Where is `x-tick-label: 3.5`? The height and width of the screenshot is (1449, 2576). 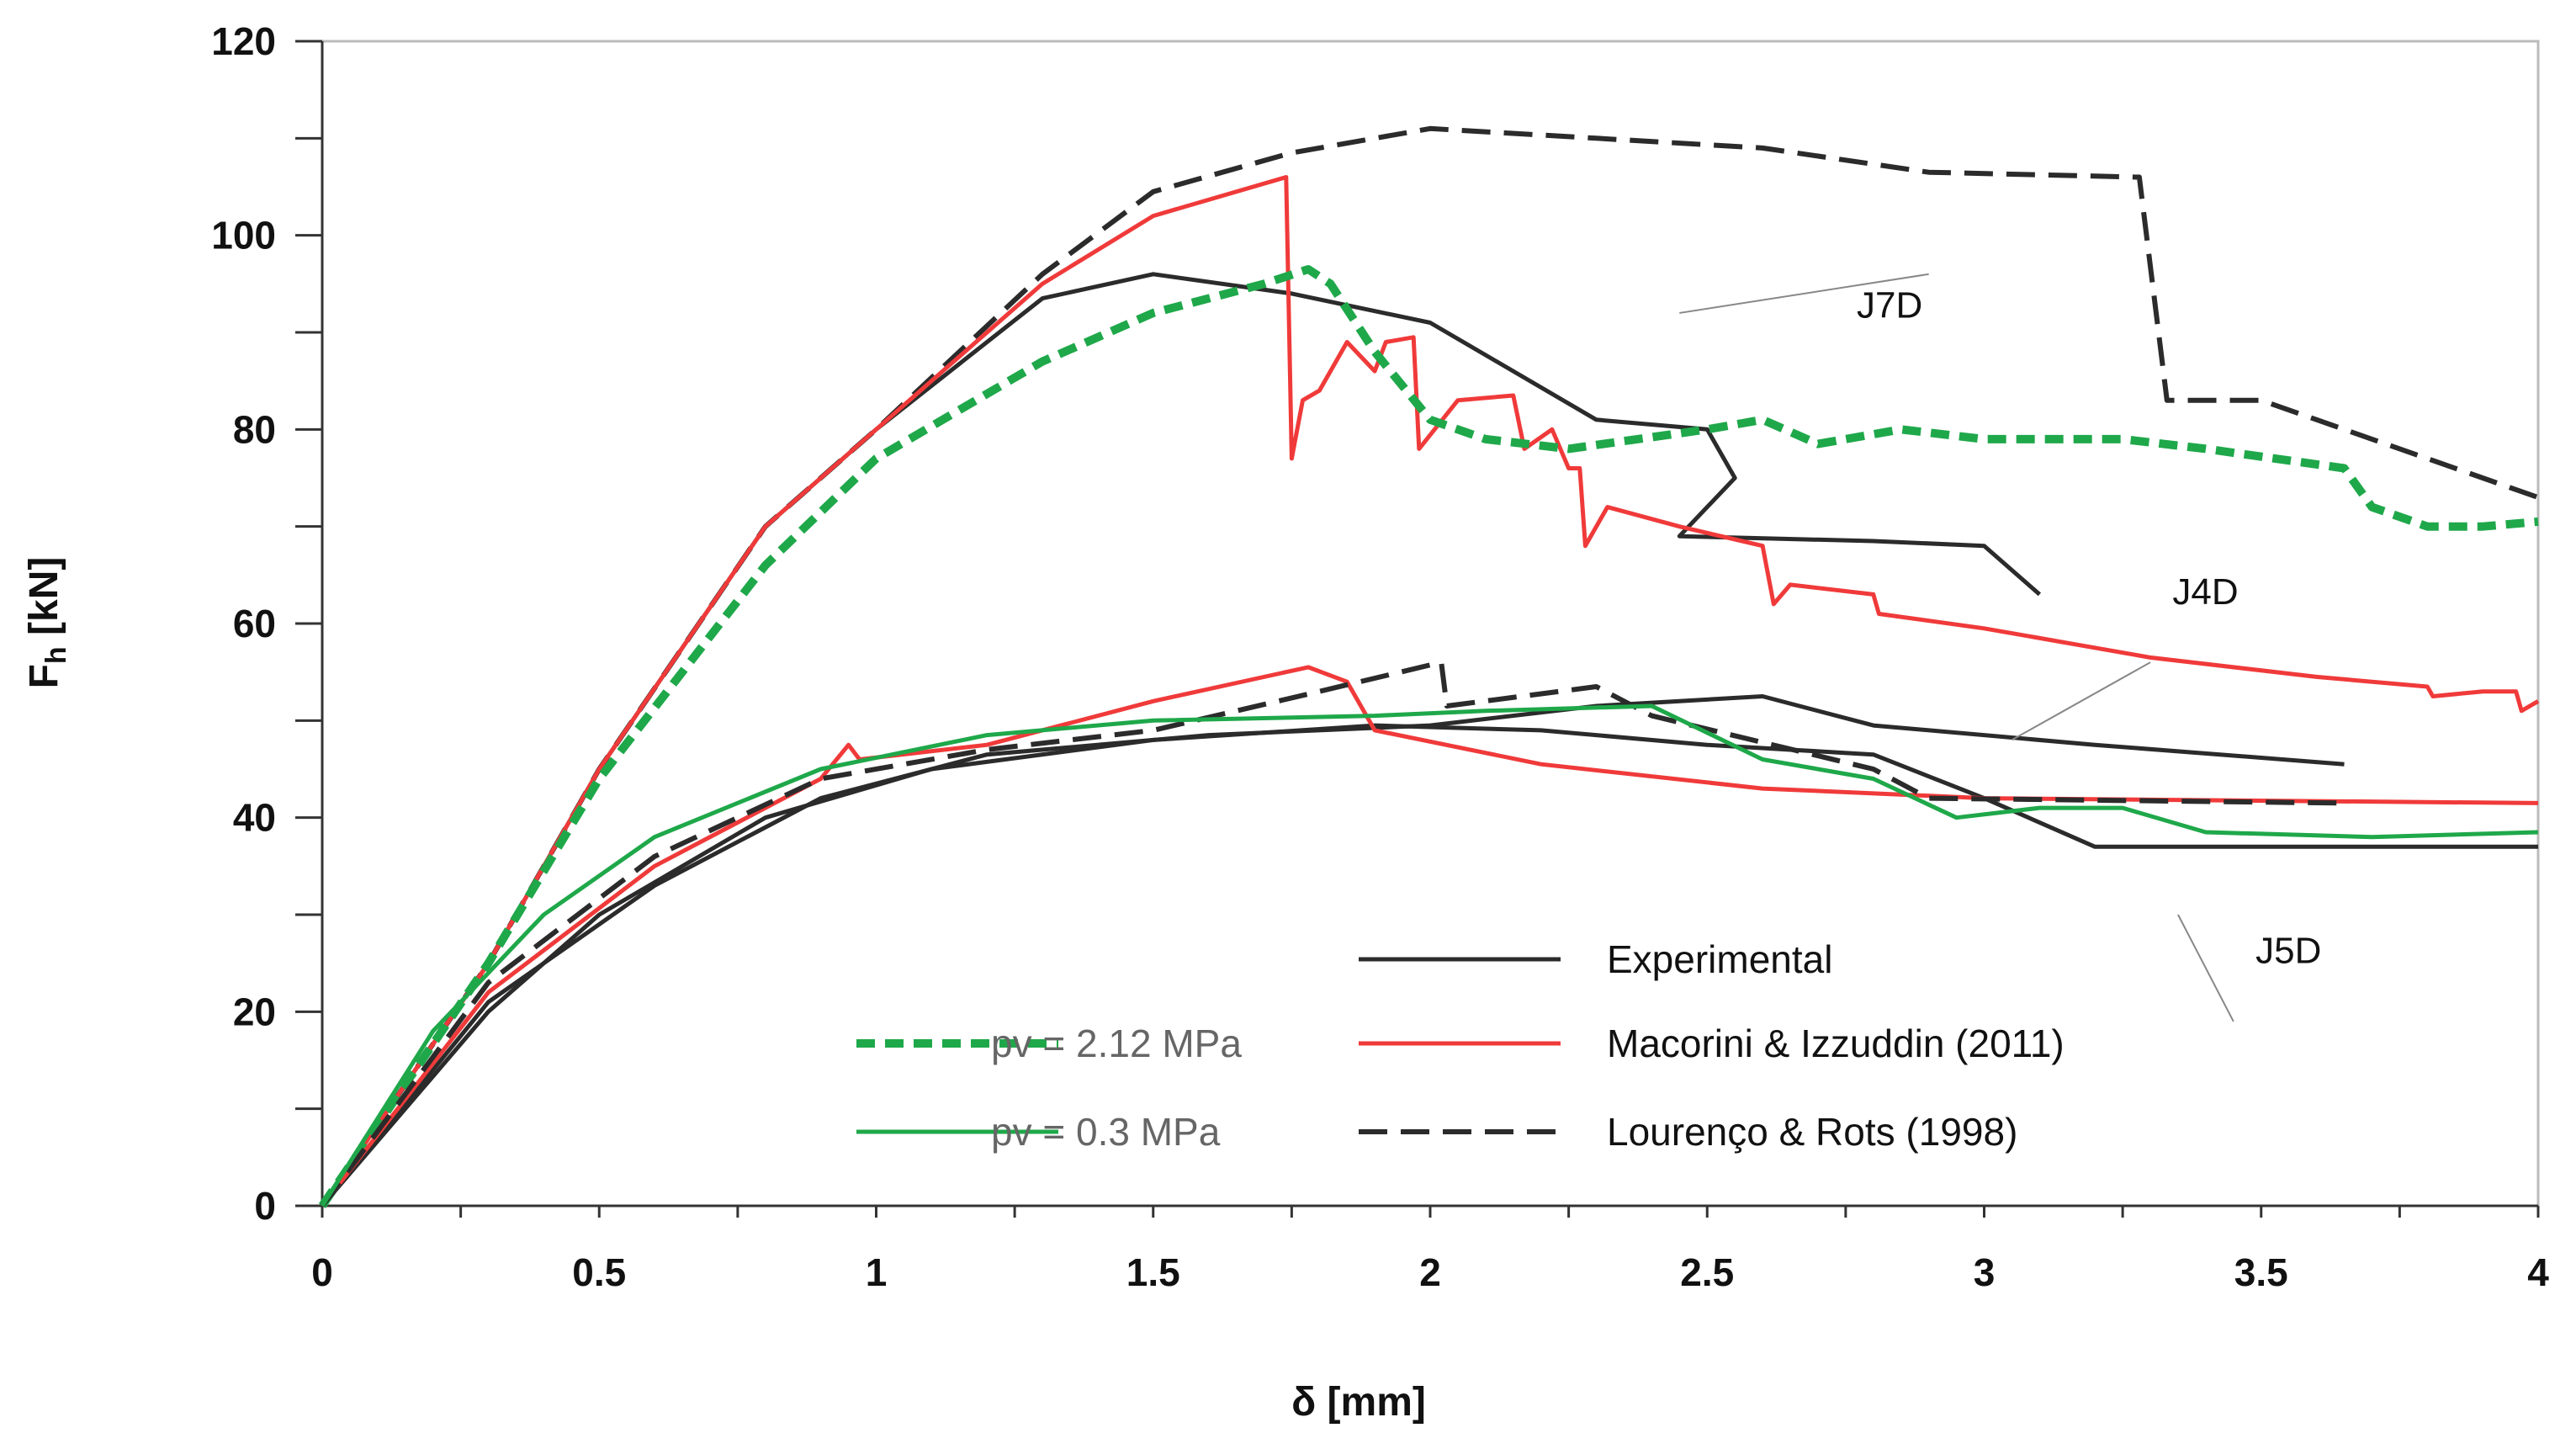 x-tick-label: 3.5 is located at coordinates (2261, 1272).